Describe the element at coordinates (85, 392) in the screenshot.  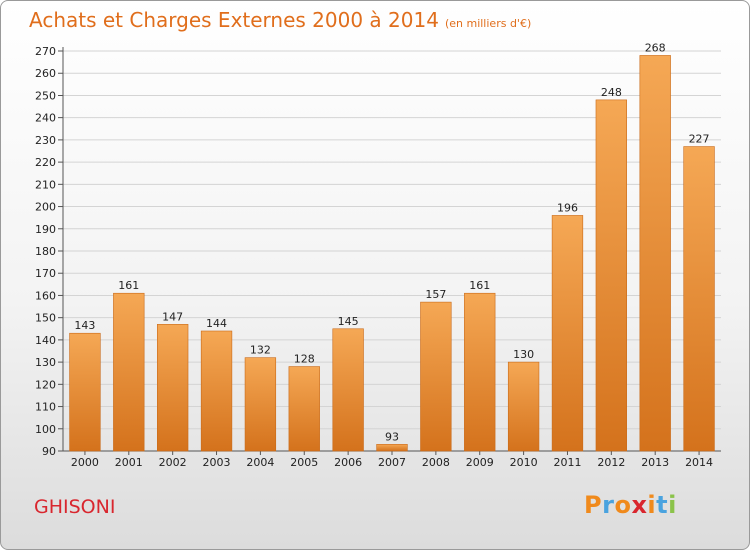
I see `bar-2000` at that location.